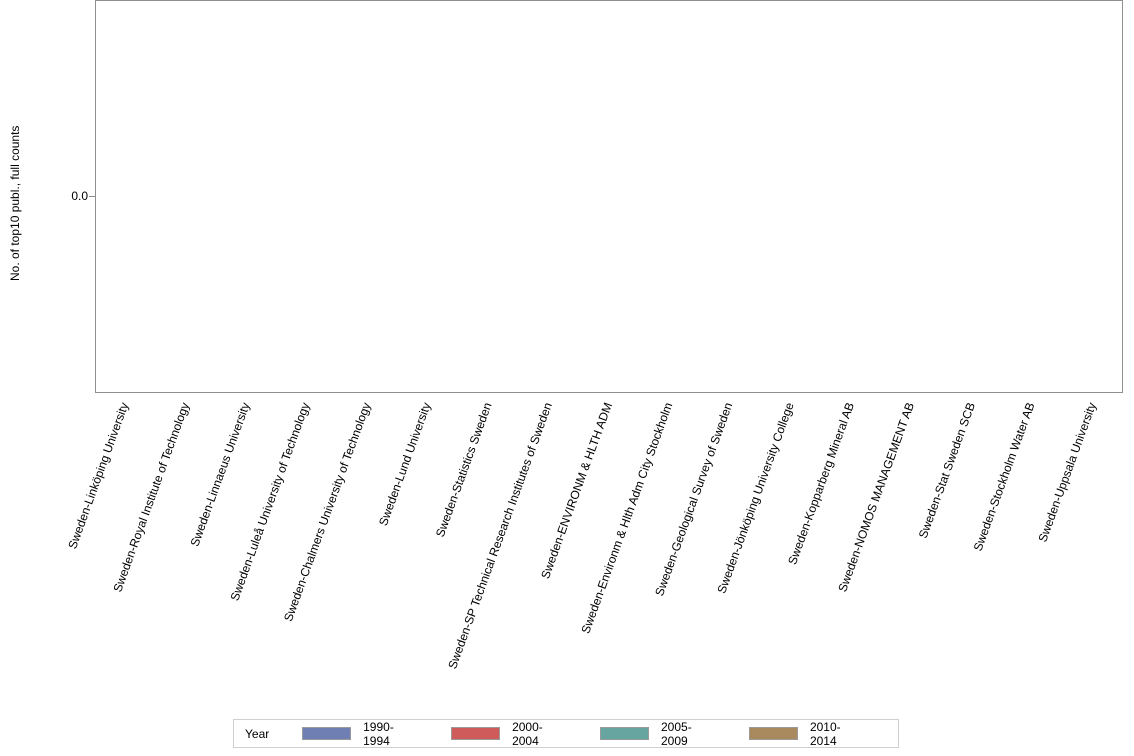 The image size is (1134, 756). What do you see at coordinates (807, 734) in the screenshot?
I see `legend-item: 2010-2014` at bounding box center [807, 734].